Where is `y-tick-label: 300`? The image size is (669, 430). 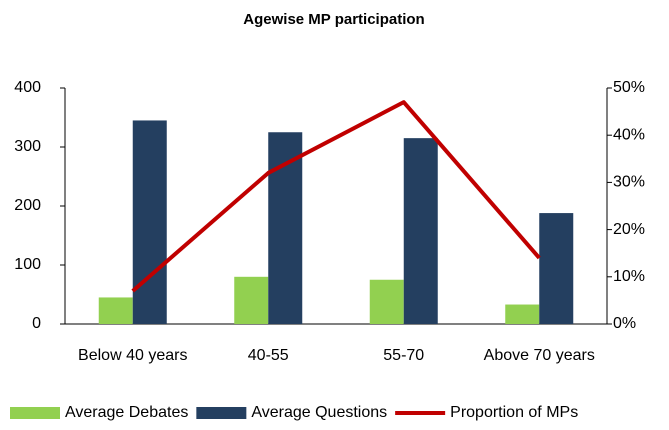 y-tick-label: 300 is located at coordinates (27, 146).